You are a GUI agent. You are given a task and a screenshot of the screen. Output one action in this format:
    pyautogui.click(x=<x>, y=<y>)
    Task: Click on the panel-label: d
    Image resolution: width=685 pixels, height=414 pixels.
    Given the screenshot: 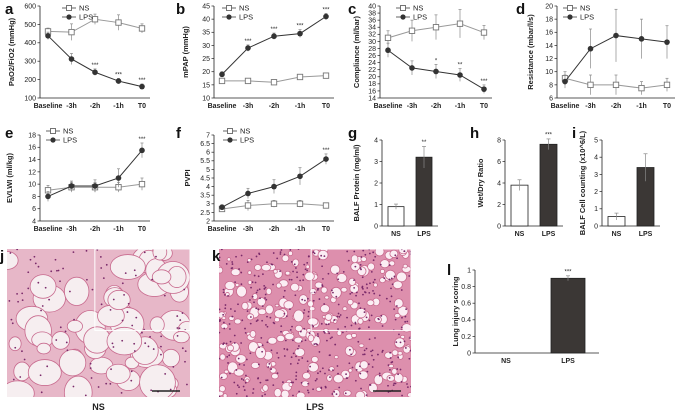 What is the action you would take?
    pyautogui.click(x=520, y=9)
    